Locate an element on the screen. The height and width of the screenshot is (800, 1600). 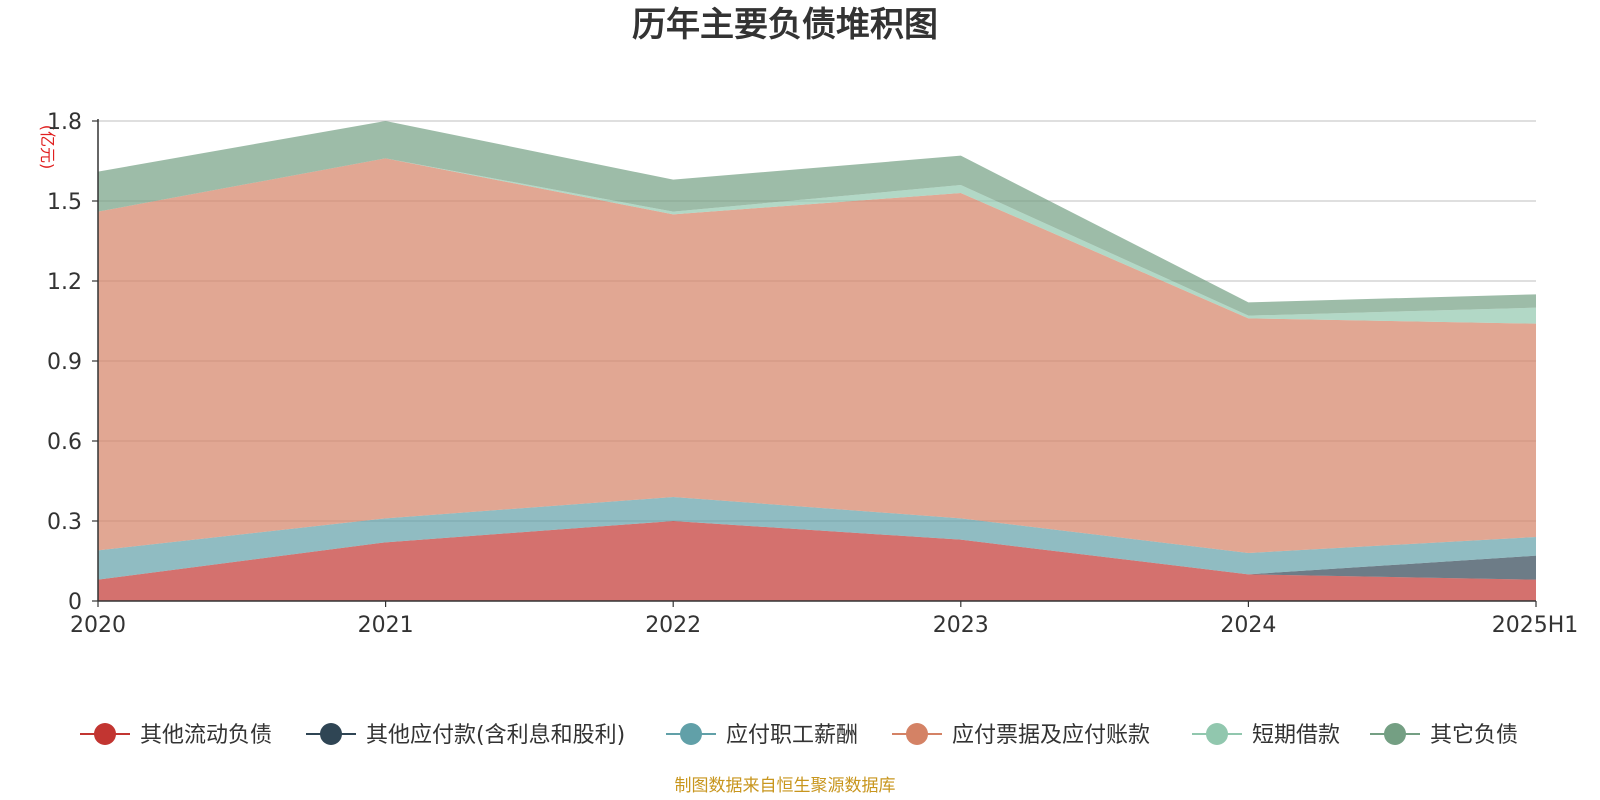
legend-item-4: 短期借款 is located at coordinates (1266, 735).